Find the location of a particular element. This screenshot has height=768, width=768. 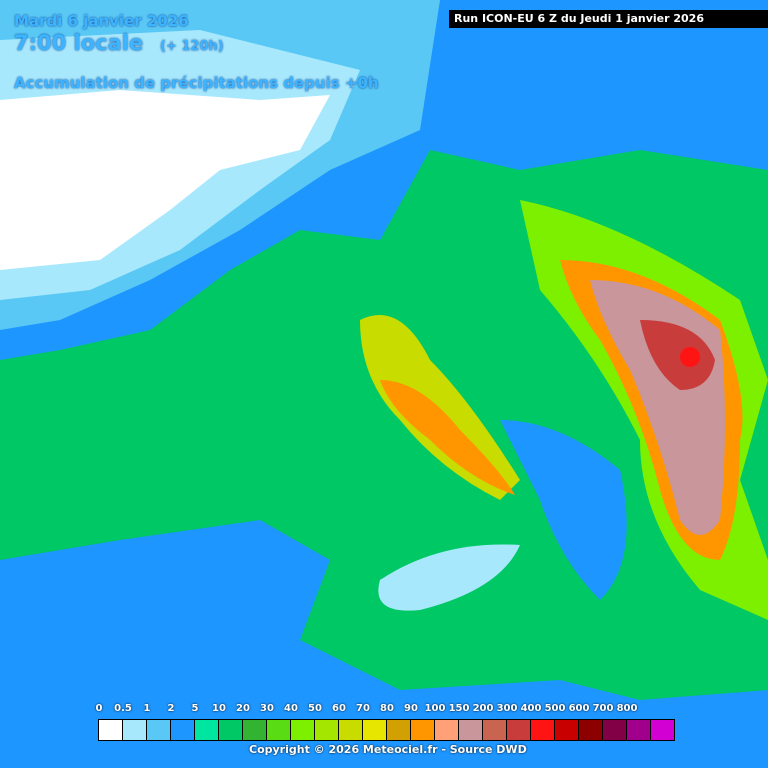

legend-label: 400 is located at coordinates (531, 708).